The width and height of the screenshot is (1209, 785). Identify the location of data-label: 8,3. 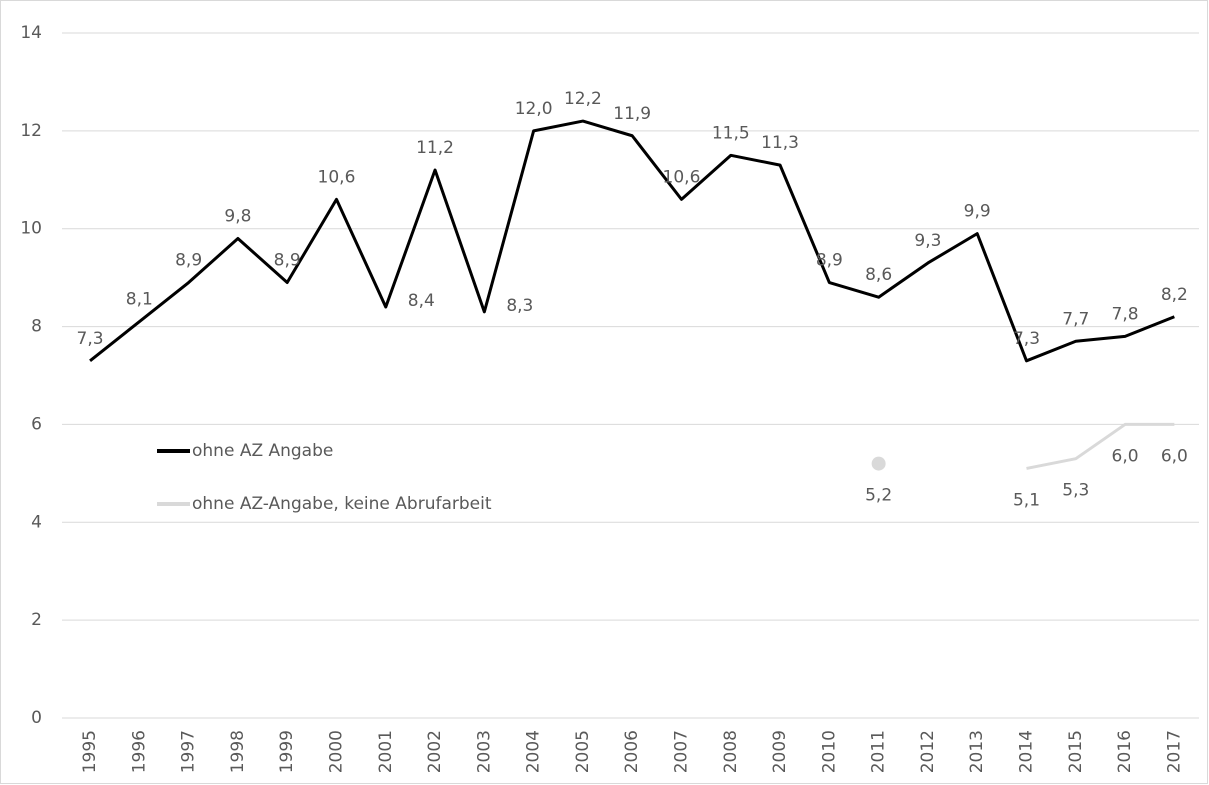
(519, 306).